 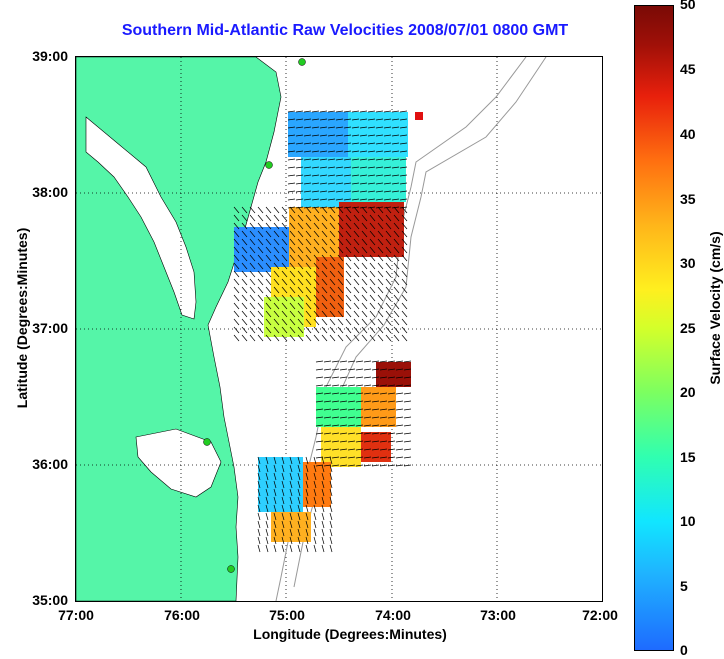 What do you see at coordinates (50, 328) in the screenshot?
I see `ytick-37: 37:00` at bounding box center [50, 328].